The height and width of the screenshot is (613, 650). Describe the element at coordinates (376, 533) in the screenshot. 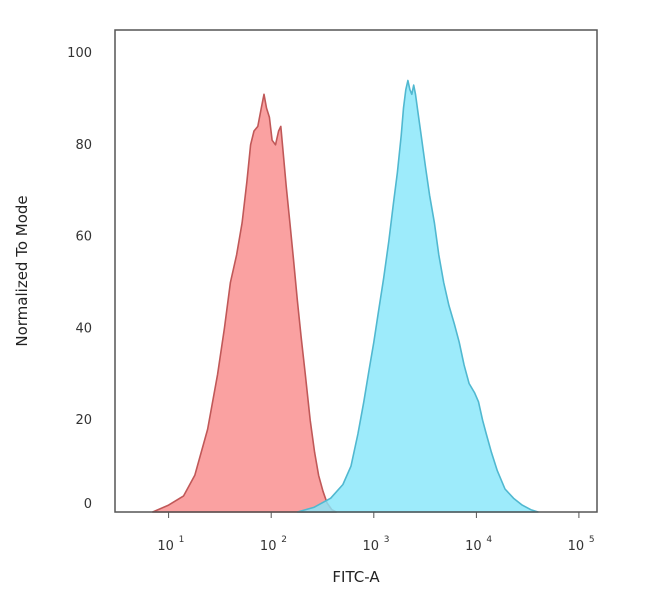

I see `x-axis: 10 1 10 2 10 3 10 4 10 5` at that location.